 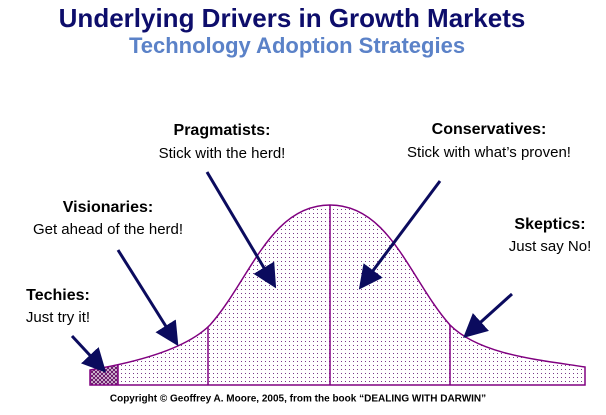 What do you see at coordinates (292, 18) in the screenshot?
I see `title: Underlying Drivers in Growth Markets` at bounding box center [292, 18].